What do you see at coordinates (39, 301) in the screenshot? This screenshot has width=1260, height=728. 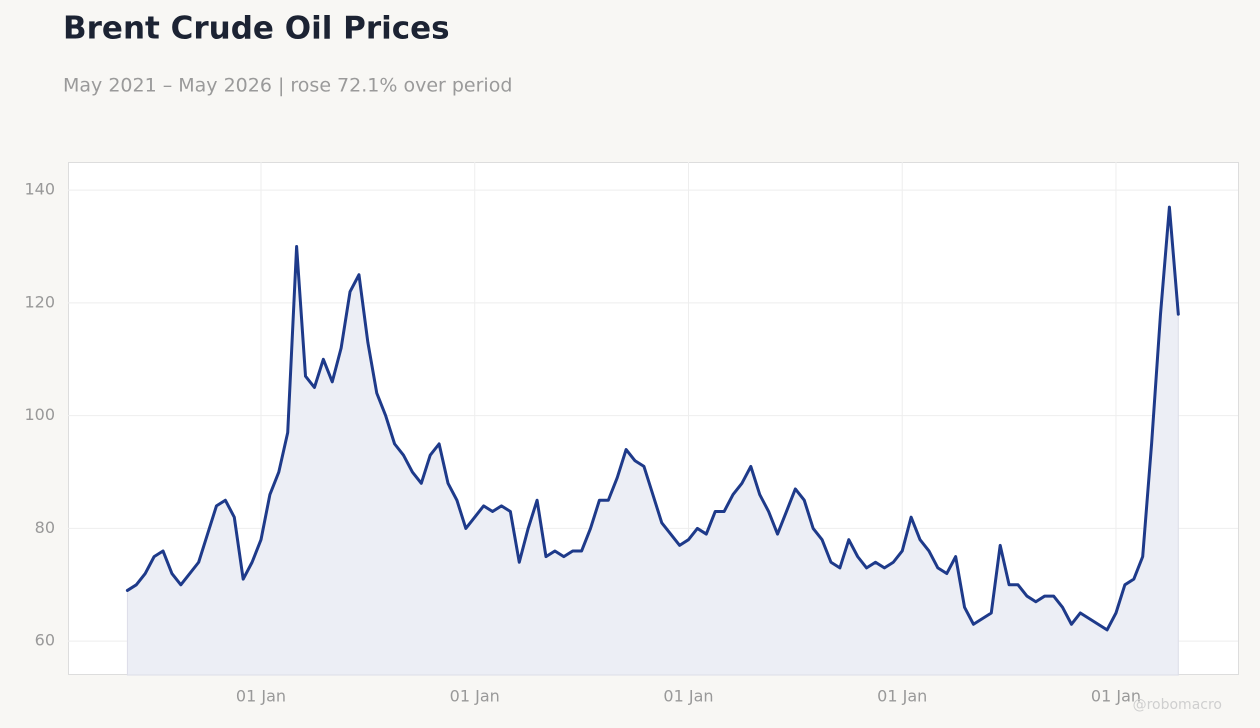 I see `y-tick-label: 120` at bounding box center [39, 301].